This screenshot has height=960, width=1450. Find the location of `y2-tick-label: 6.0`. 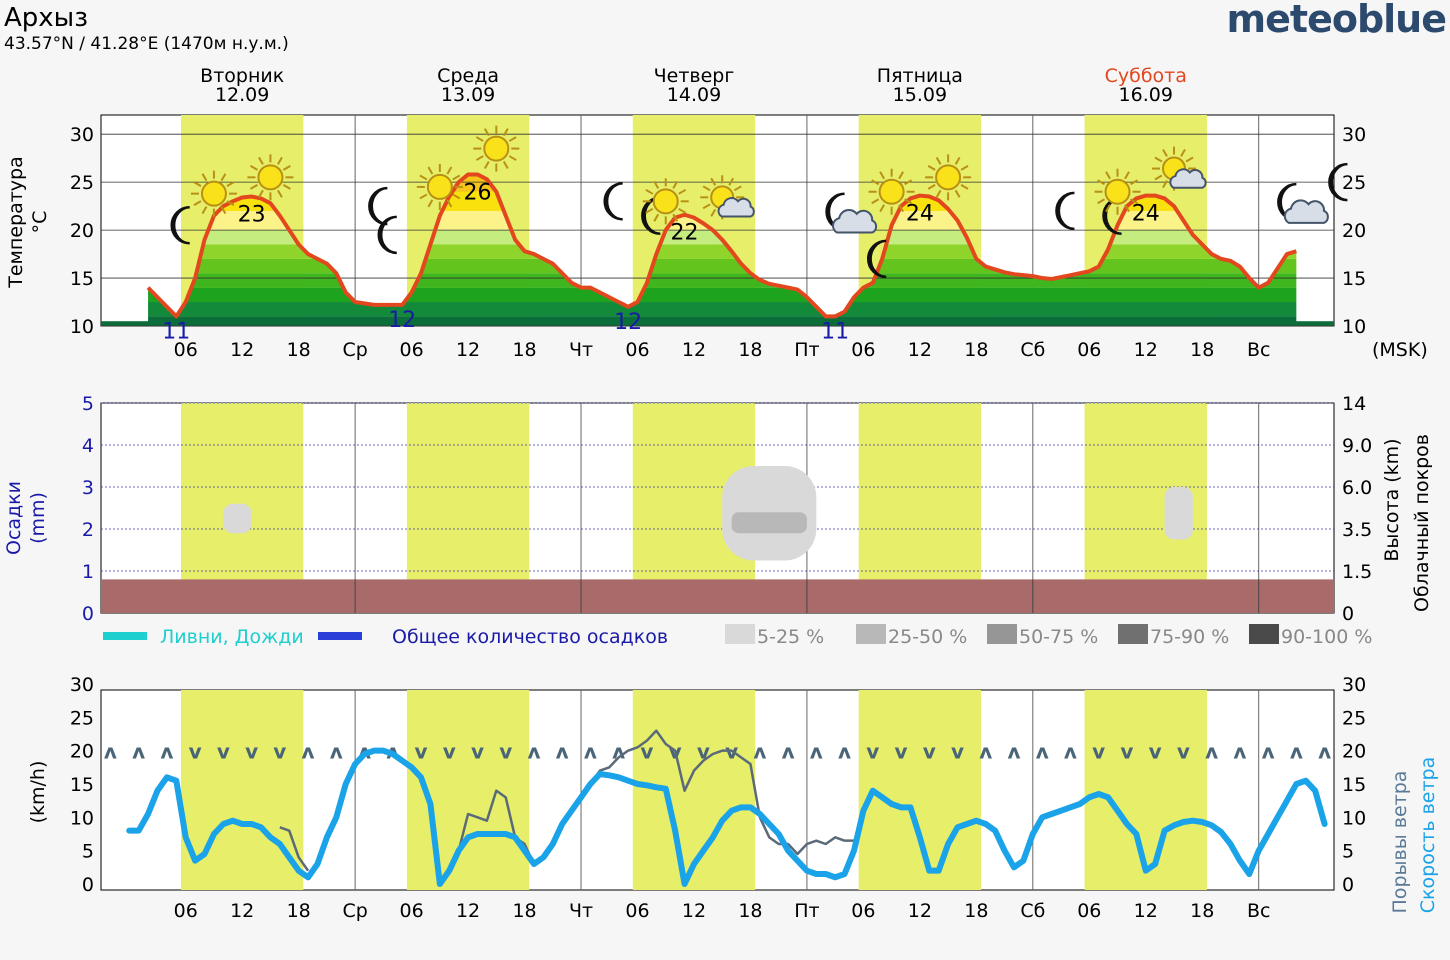

y2-tick-label: 6.0 is located at coordinates (1357, 488).